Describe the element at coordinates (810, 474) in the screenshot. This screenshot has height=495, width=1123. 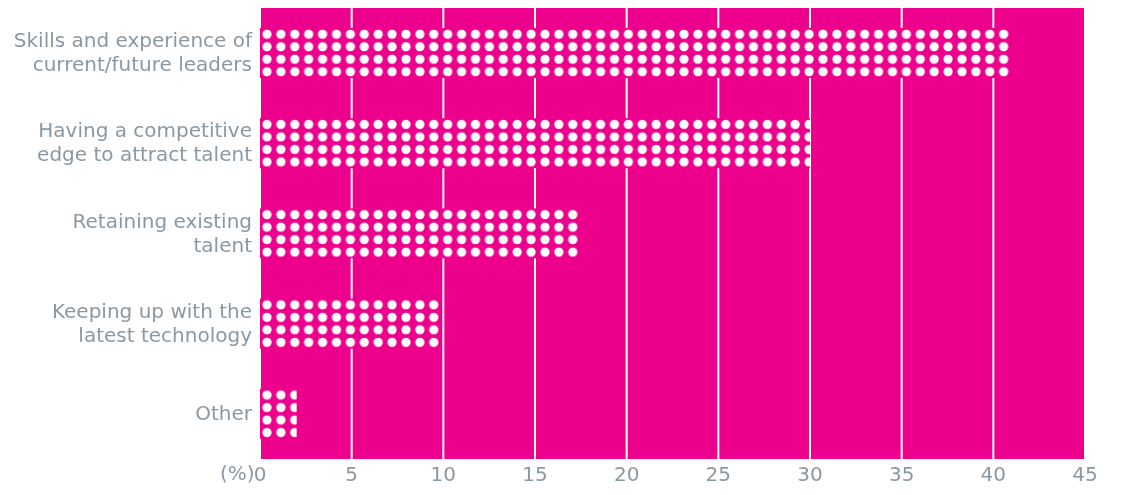
I see `x-tick-label: 30` at that location.